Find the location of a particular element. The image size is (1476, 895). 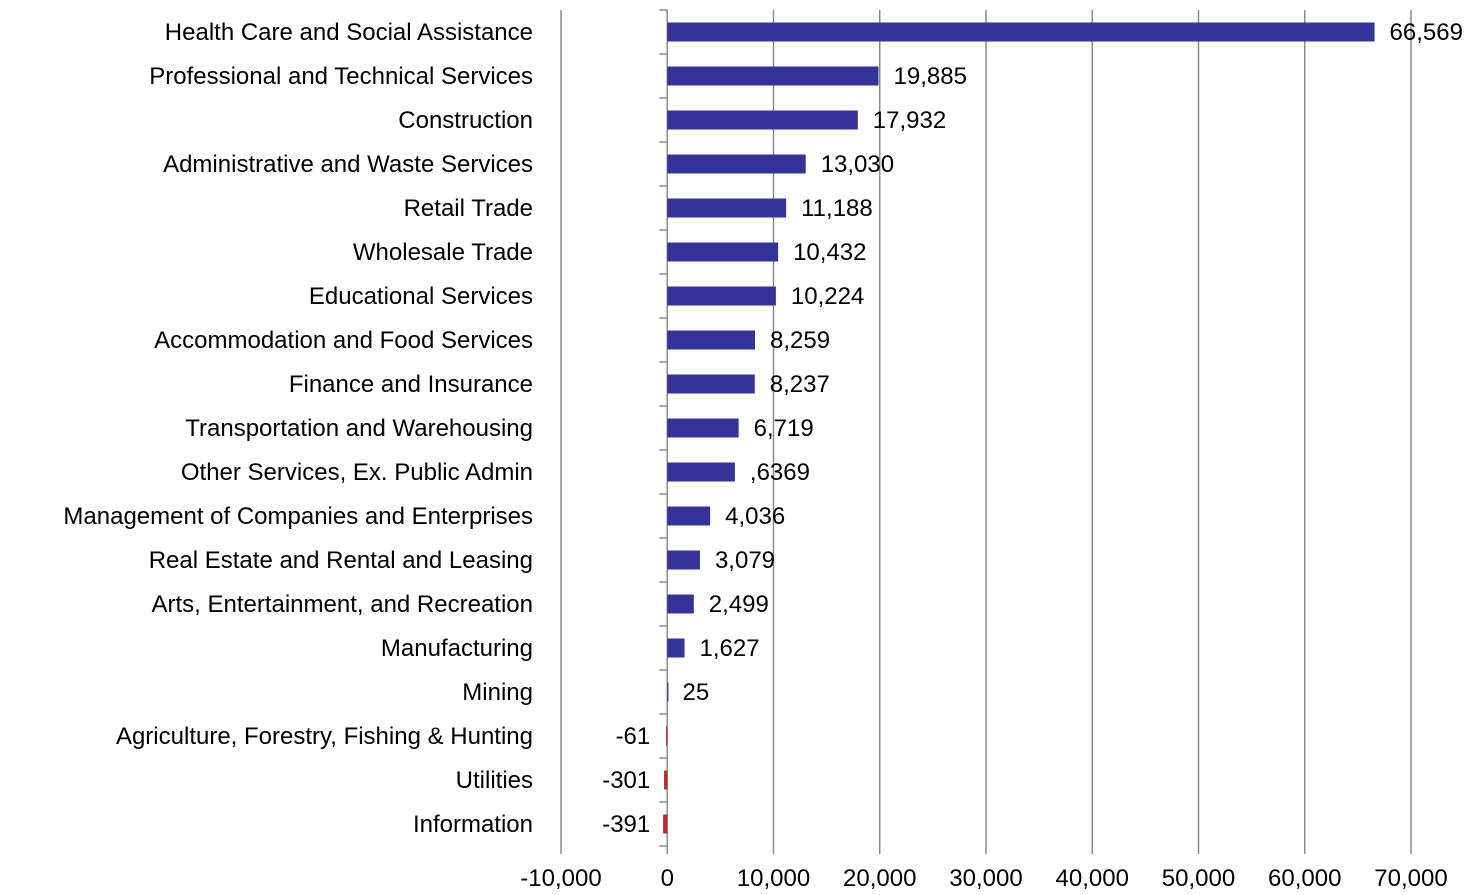

category-label: Accommodation and Food Services is located at coordinates (343, 340).